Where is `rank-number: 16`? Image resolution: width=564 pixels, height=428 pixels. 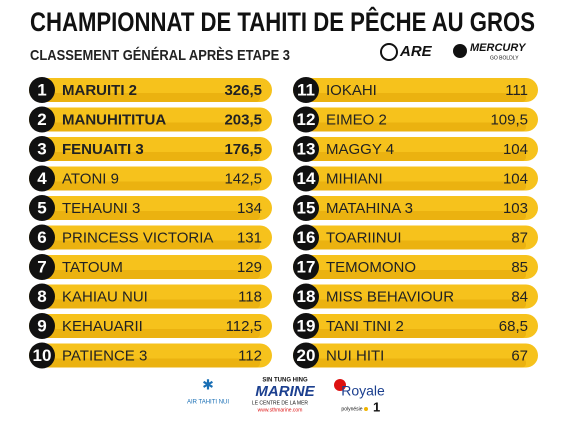
rank-number: 16 is located at coordinates (306, 237).